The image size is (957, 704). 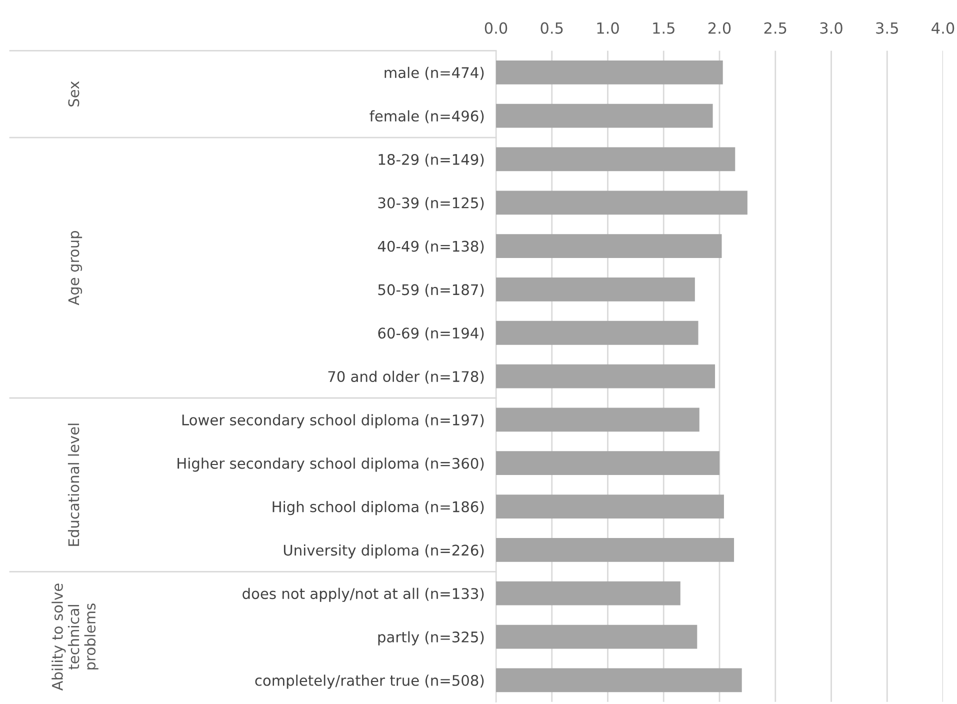 What do you see at coordinates (431, 290) in the screenshot?
I see `y-tick-label: 50-59 (n=187)` at bounding box center [431, 290].